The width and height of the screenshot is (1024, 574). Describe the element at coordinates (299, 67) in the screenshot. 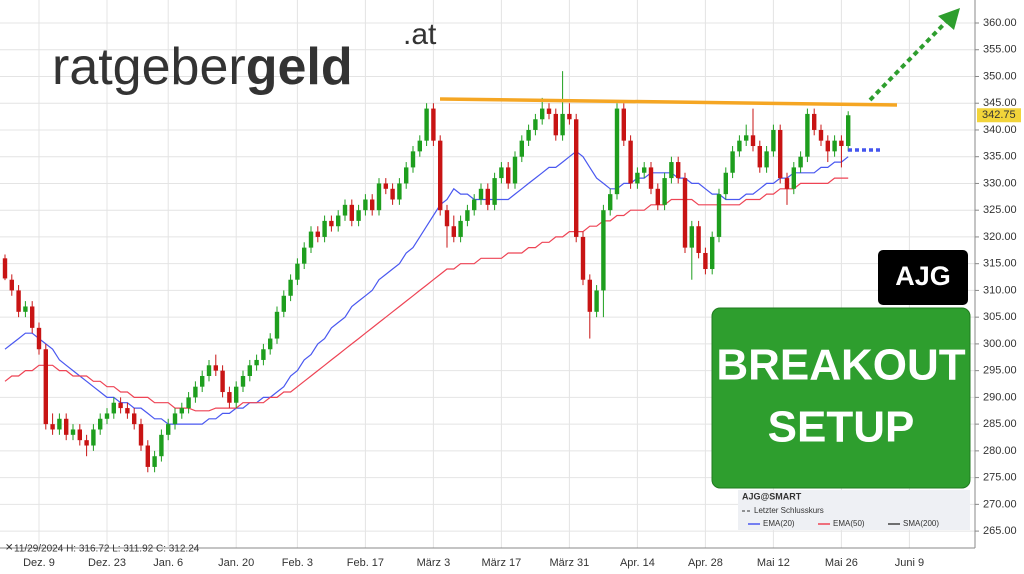

I see `logo-bold: geld` at that location.